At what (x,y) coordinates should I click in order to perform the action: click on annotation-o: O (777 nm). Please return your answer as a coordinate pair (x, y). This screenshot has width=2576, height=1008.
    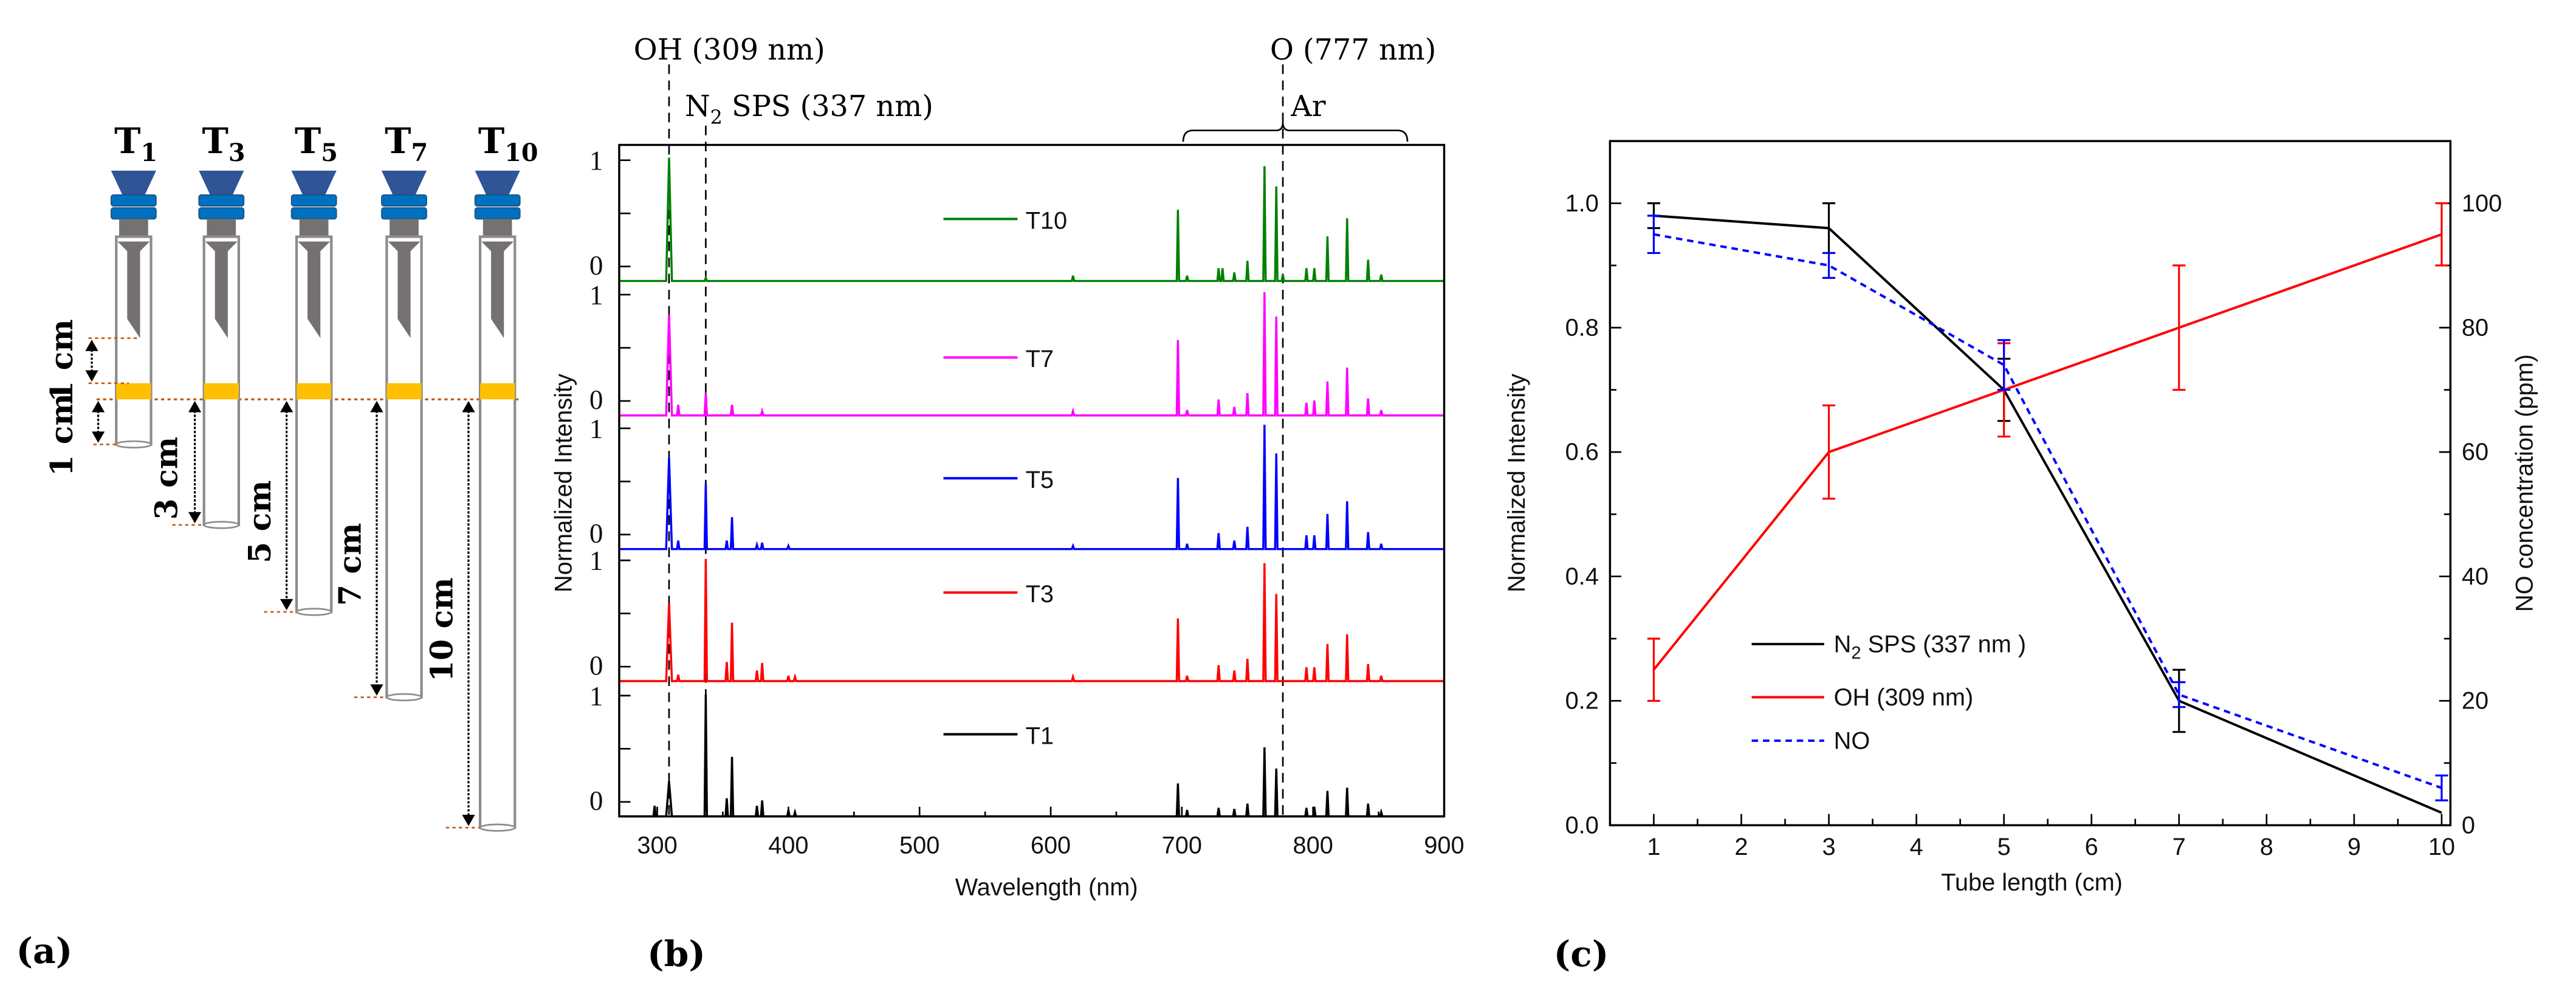
    Looking at the image, I should click on (1353, 50).